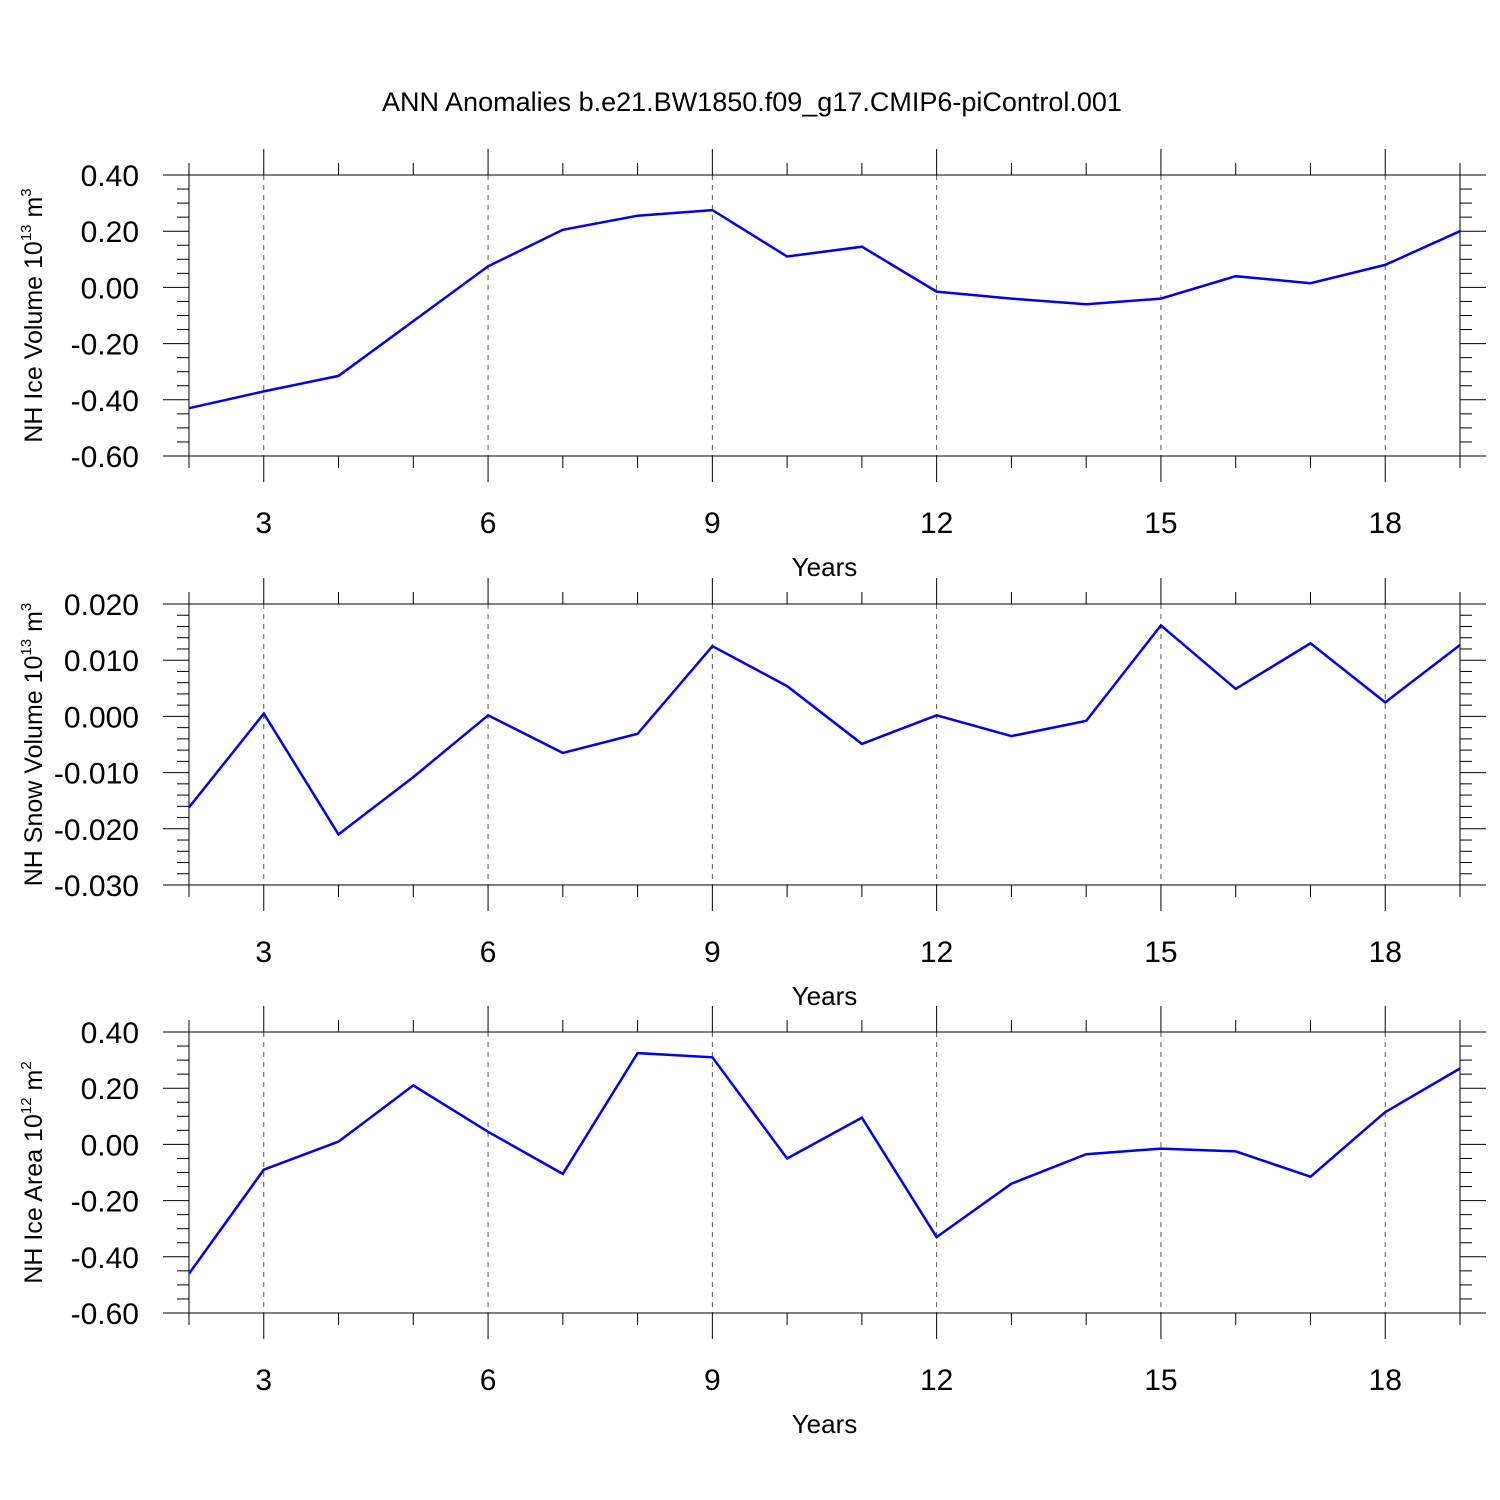  I want to click on y-axis-label-text: NH Snow Volume 10, so click(34, 771).